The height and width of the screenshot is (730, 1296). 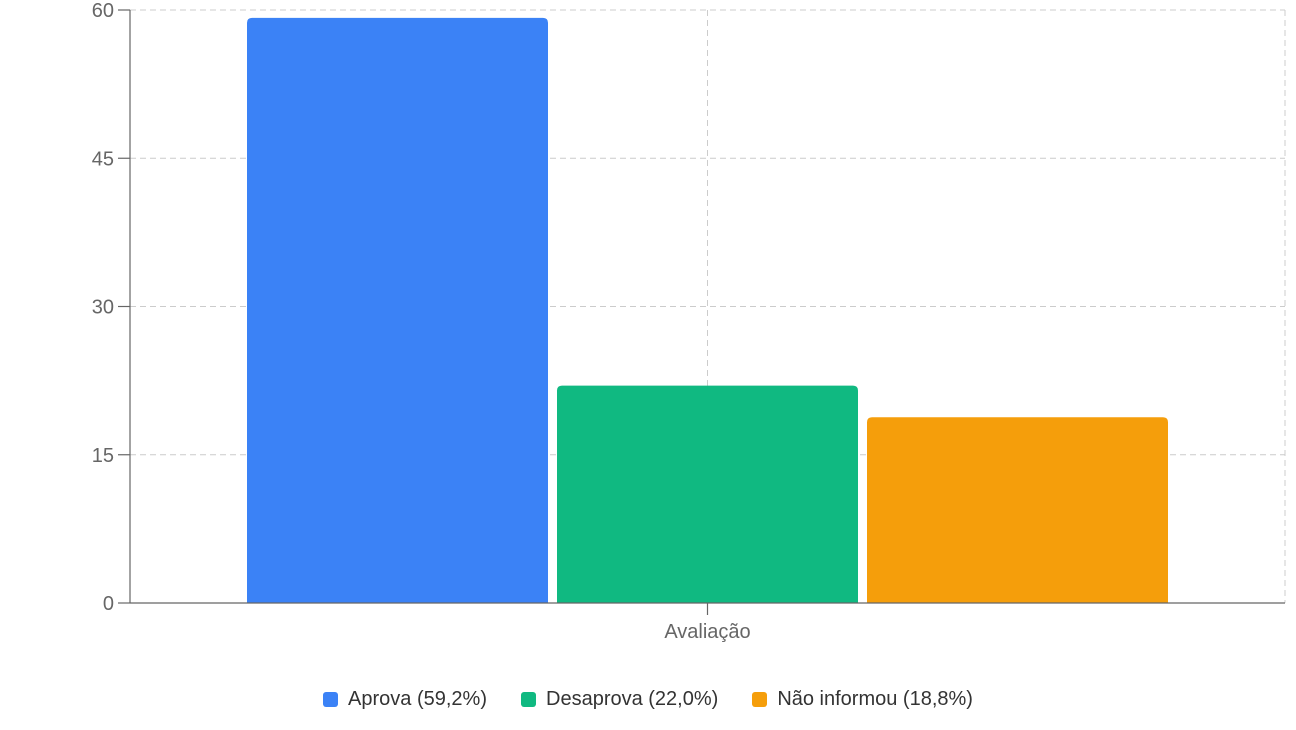 I want to click on legend-label: Não informou (18,8%), so click(x=875, y=699).